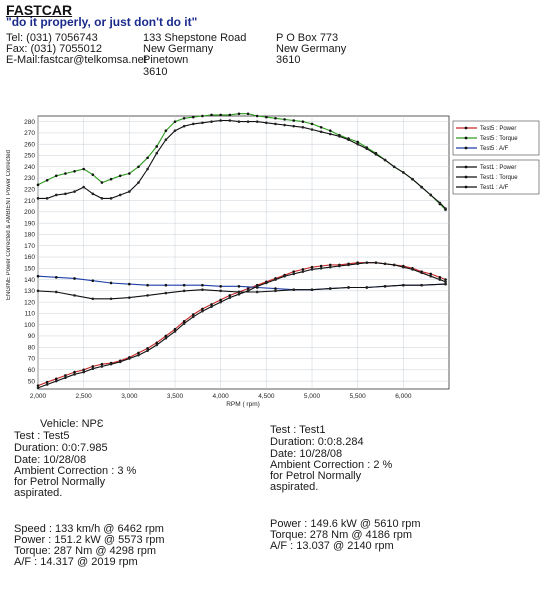  Describe the element at coordinates (155, 72) in the screenshot. I see `street-address-line: 3610` at that location.